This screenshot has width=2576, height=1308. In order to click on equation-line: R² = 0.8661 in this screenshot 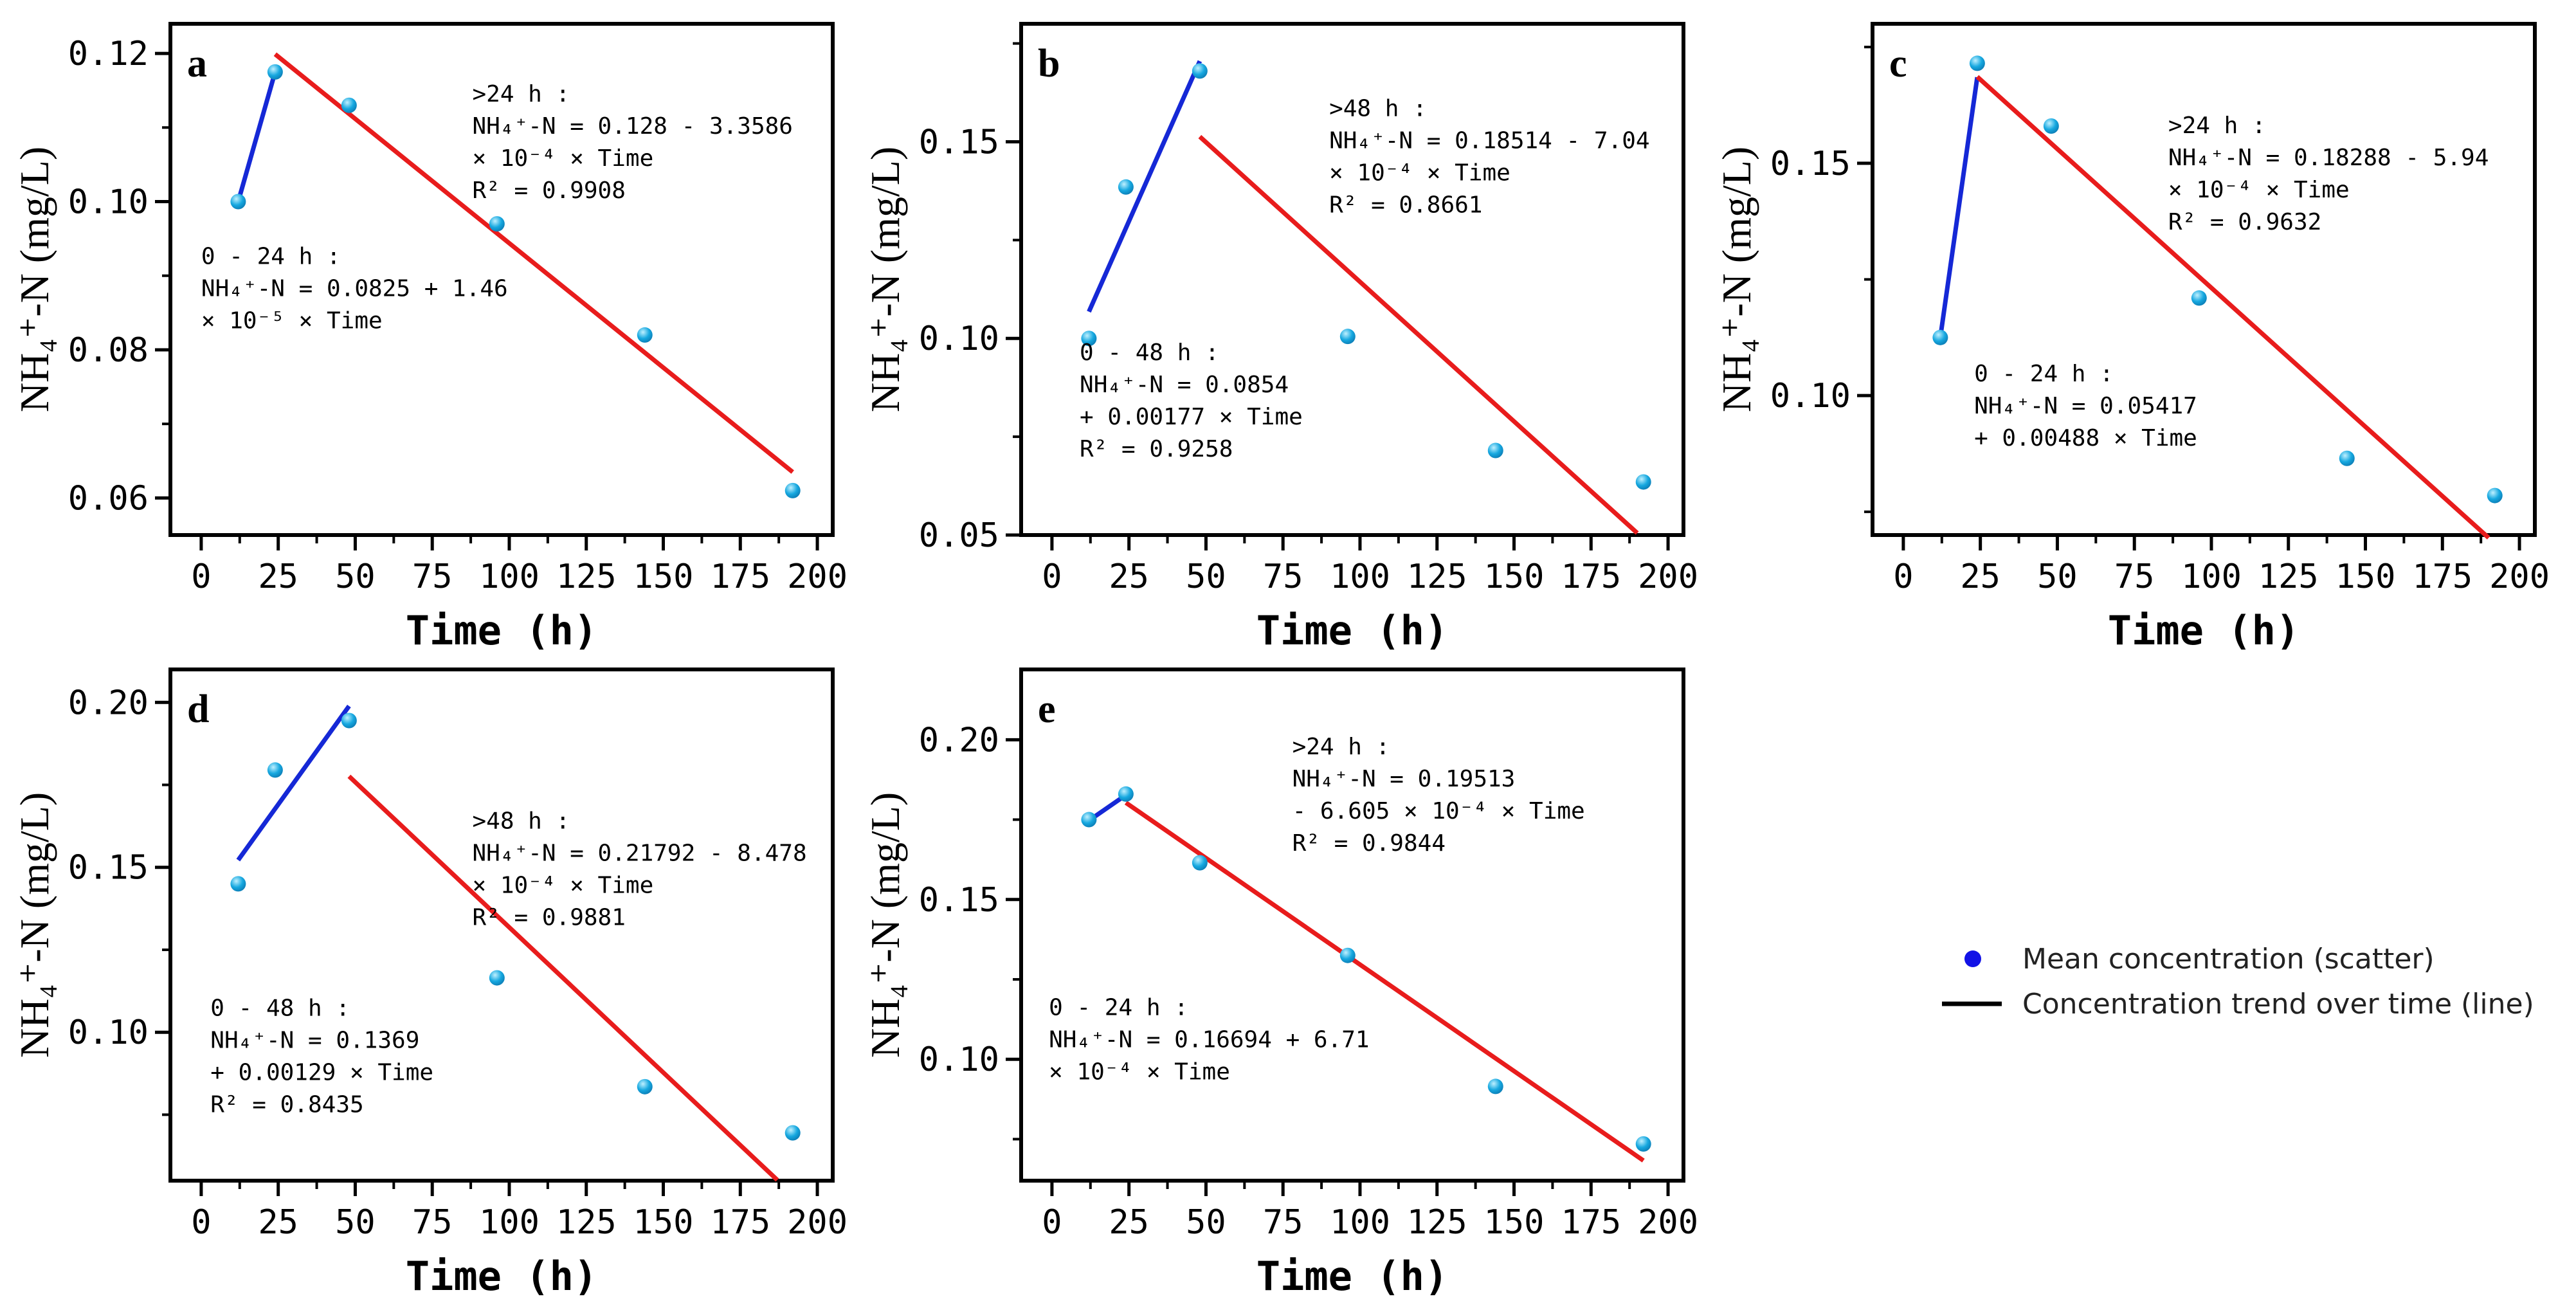, I will do `click(1405, 205)`.